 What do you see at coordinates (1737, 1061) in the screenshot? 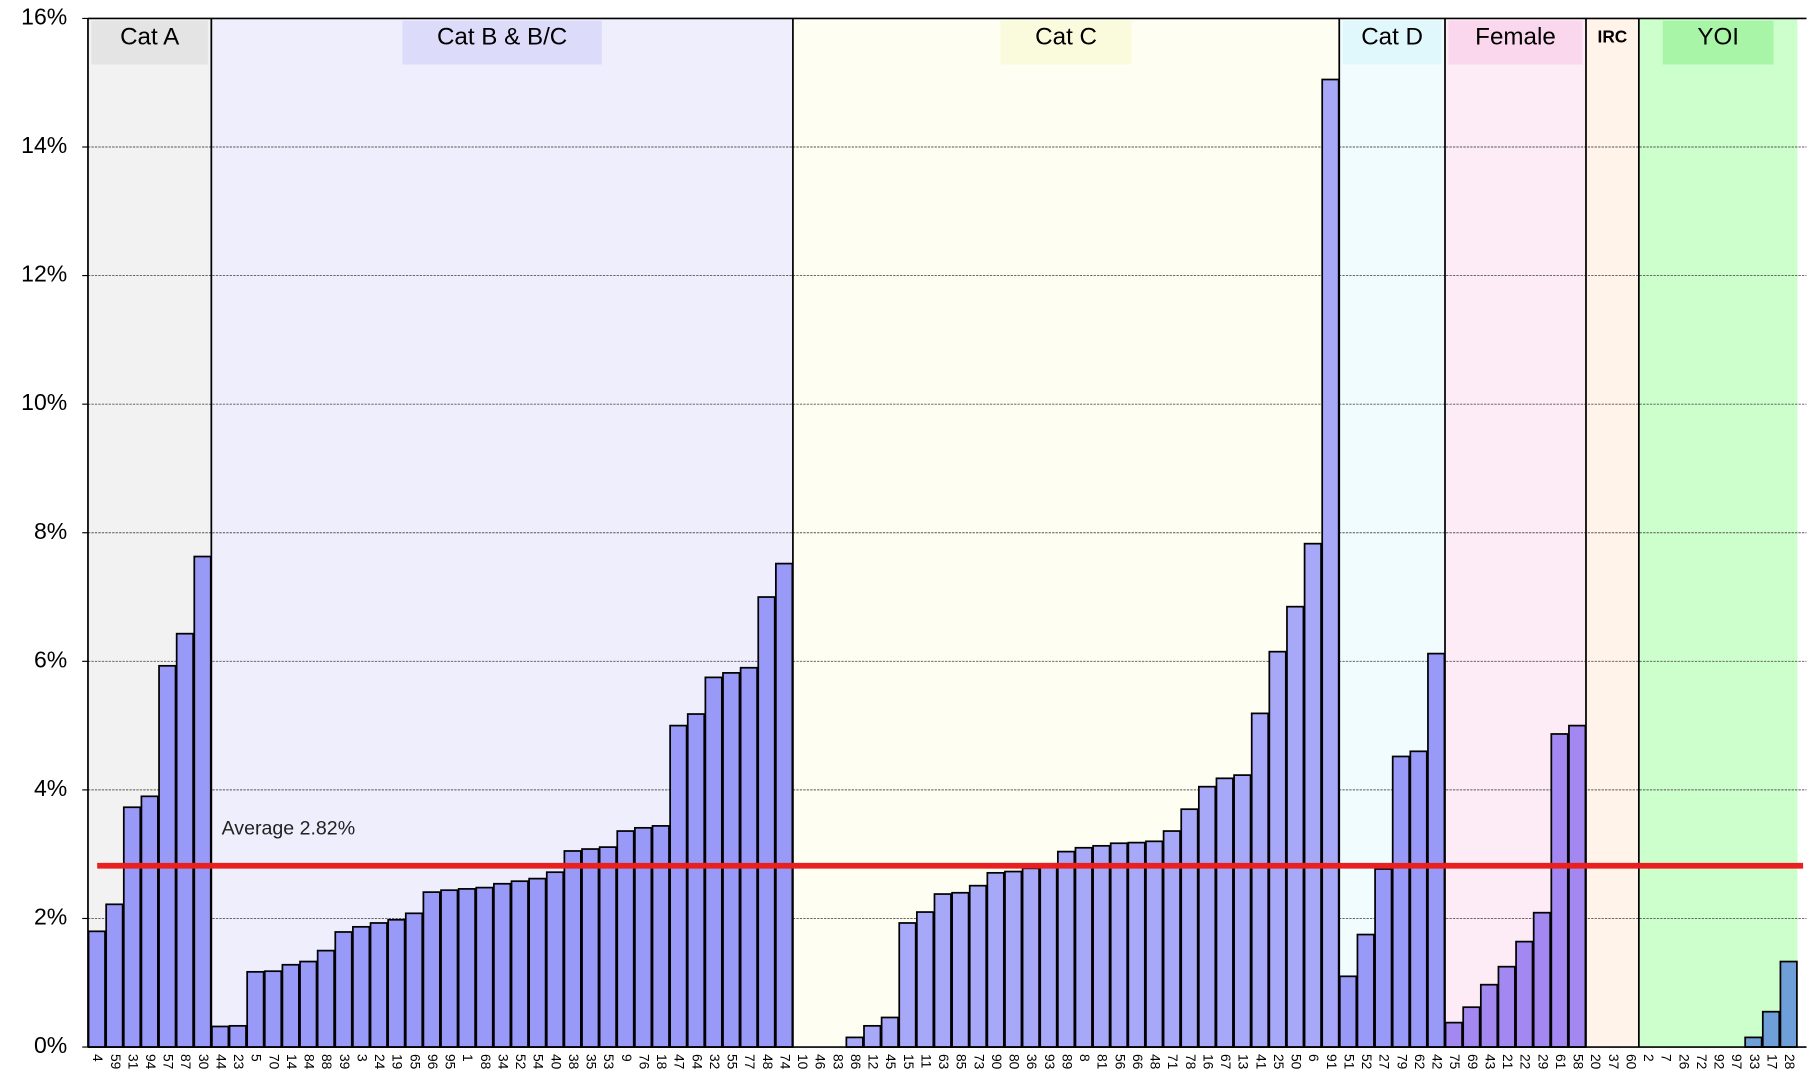
I see `x-tick-label: 97` at bounding box center [1737, 1061].